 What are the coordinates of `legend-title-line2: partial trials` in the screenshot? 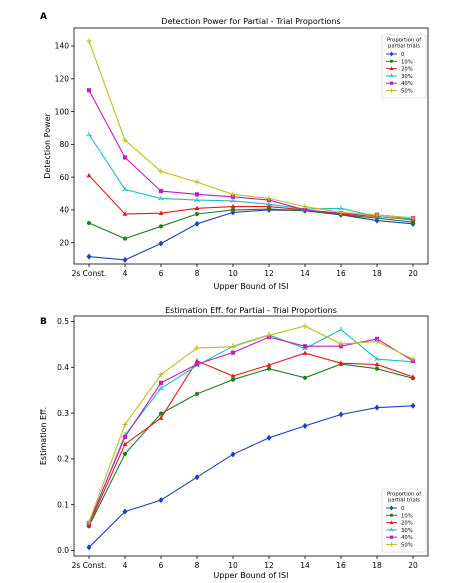 It's located at (404, 47).